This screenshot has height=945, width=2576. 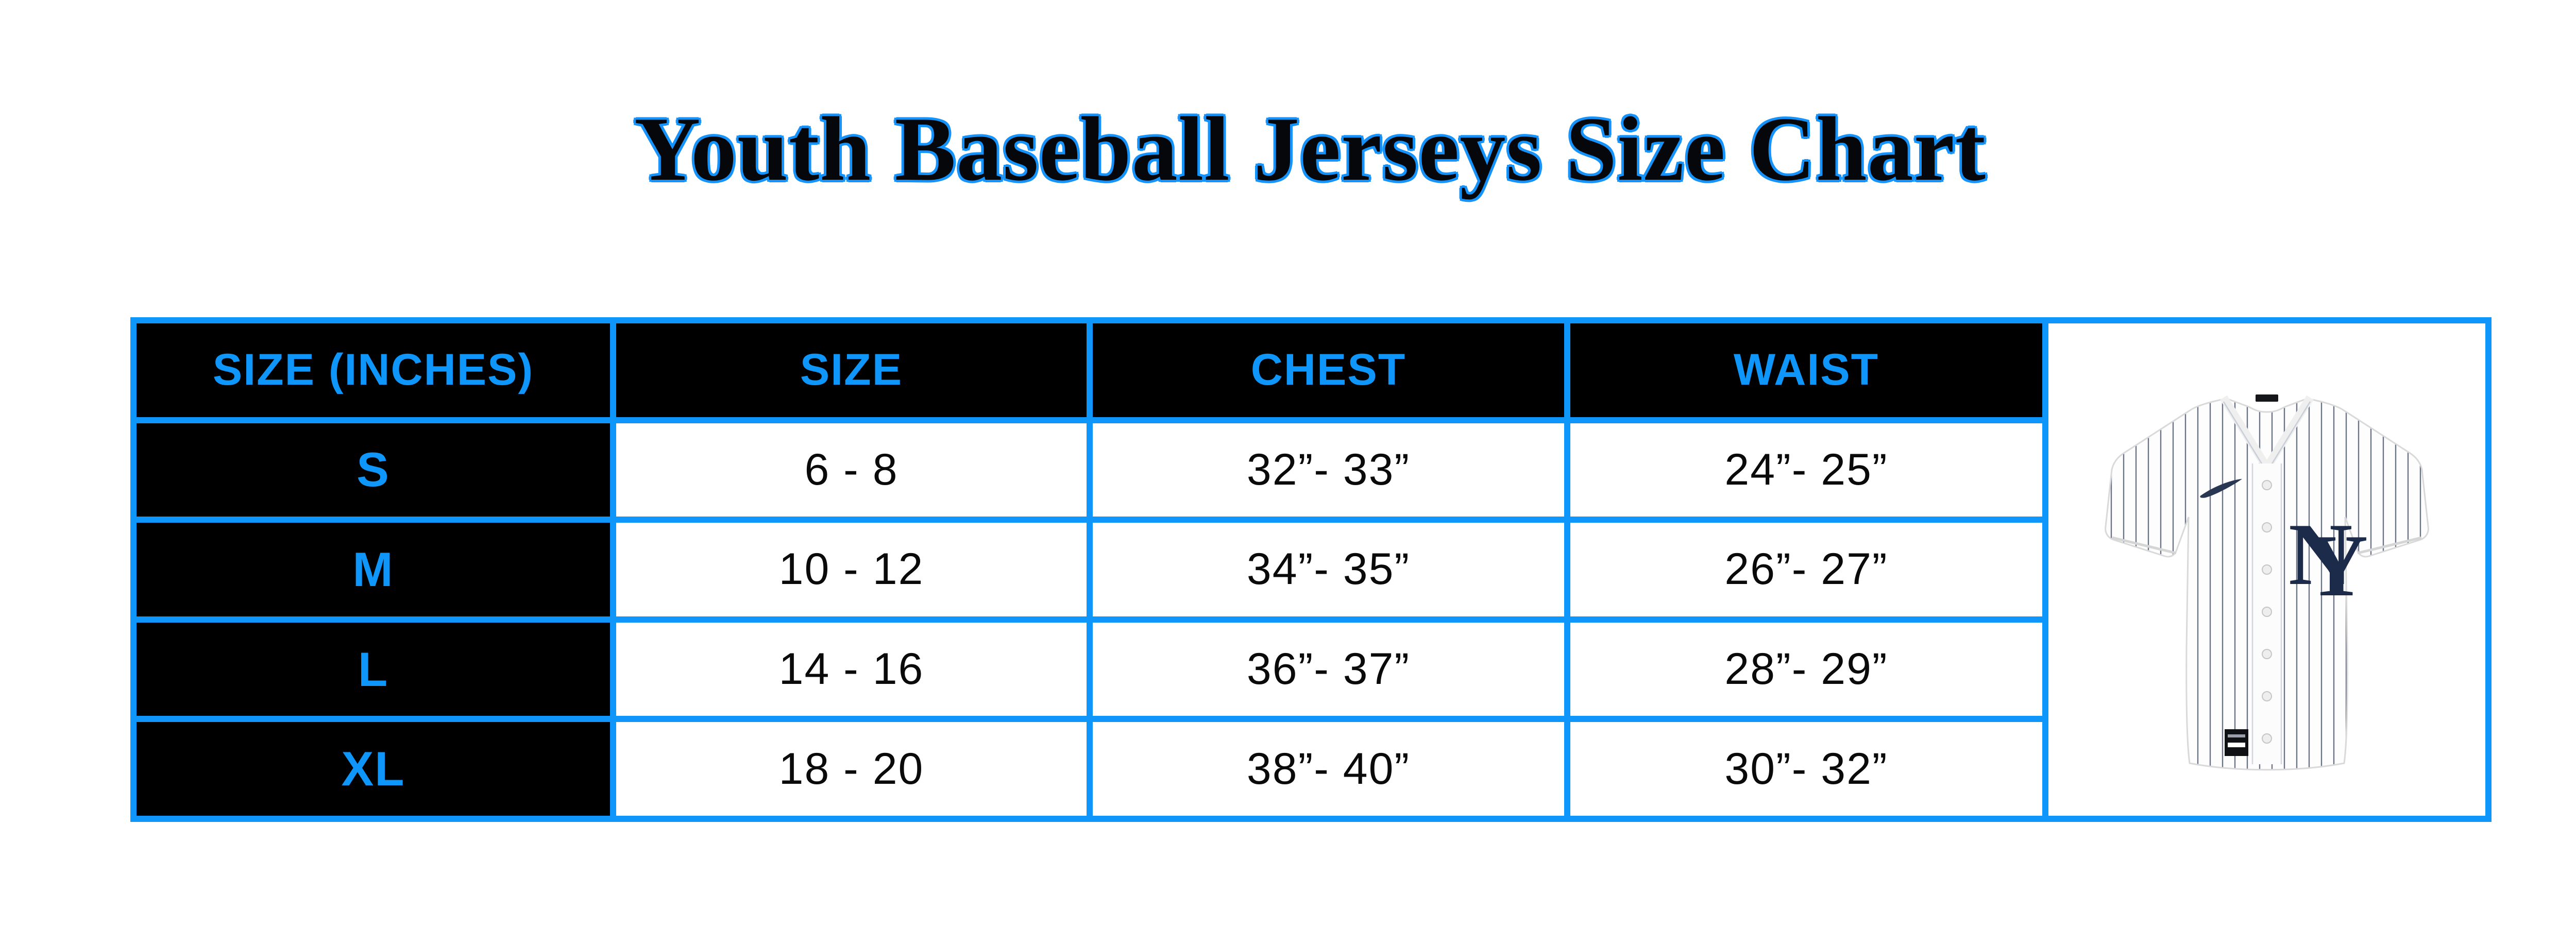 I want to click on jersey-image-cell: N Y, so click(x=2266, y=570).